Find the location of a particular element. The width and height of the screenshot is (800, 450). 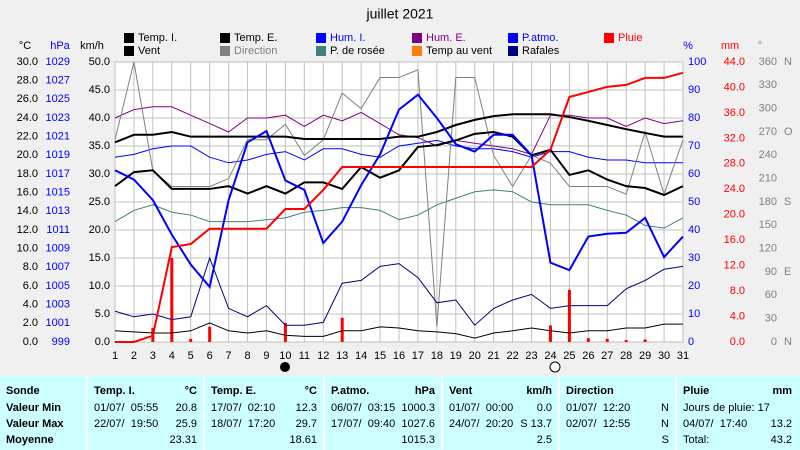

y-tick-label: 25.0 is located at coordinates (99, 202).